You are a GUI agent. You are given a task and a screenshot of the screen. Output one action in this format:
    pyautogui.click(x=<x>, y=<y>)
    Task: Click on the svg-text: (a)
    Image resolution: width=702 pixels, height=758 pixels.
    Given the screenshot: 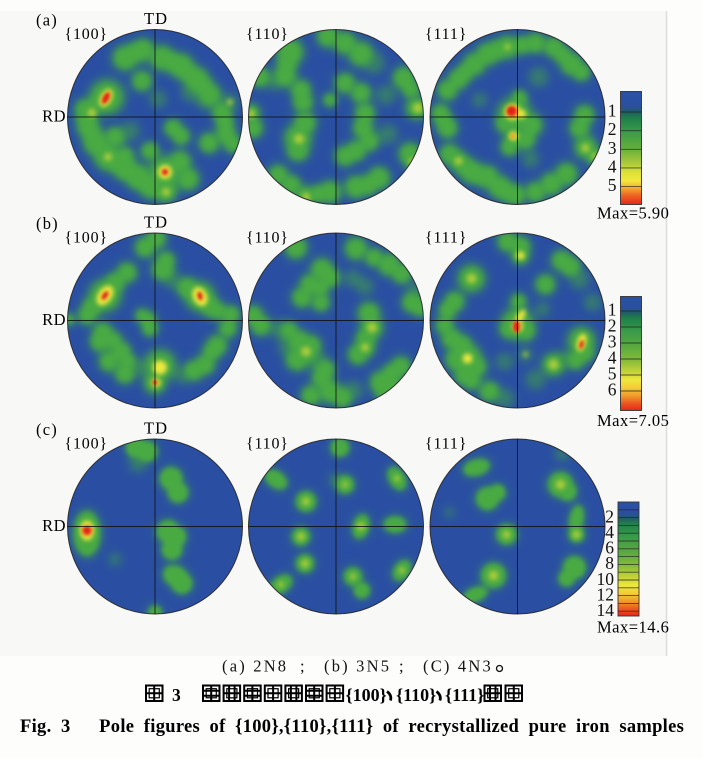 What is the action you would take?
    pyautogui.click(x=47, y=20)
    